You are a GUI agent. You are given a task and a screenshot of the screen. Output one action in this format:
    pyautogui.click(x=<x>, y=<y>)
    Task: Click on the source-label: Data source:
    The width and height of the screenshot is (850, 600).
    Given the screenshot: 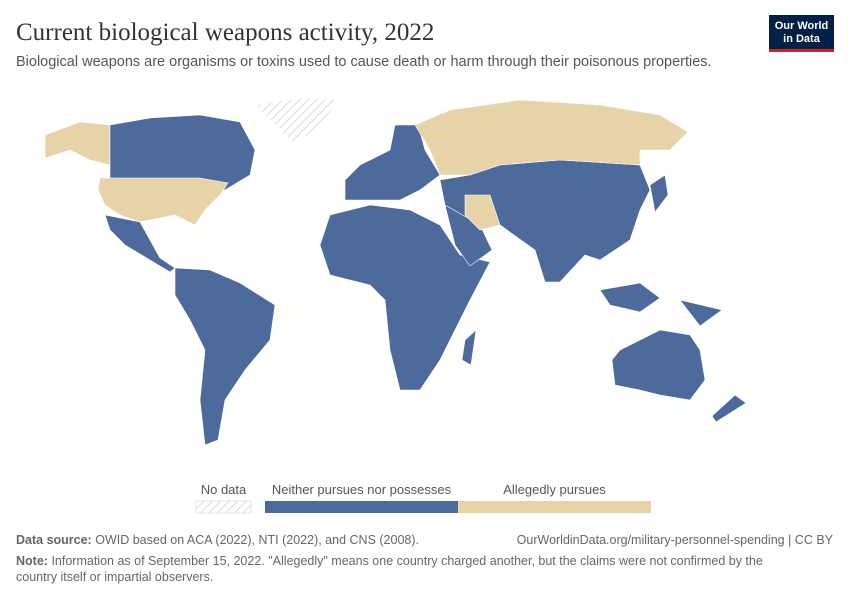 What is the action you would take?
    pyautogui.click(x=54, y=540)
    